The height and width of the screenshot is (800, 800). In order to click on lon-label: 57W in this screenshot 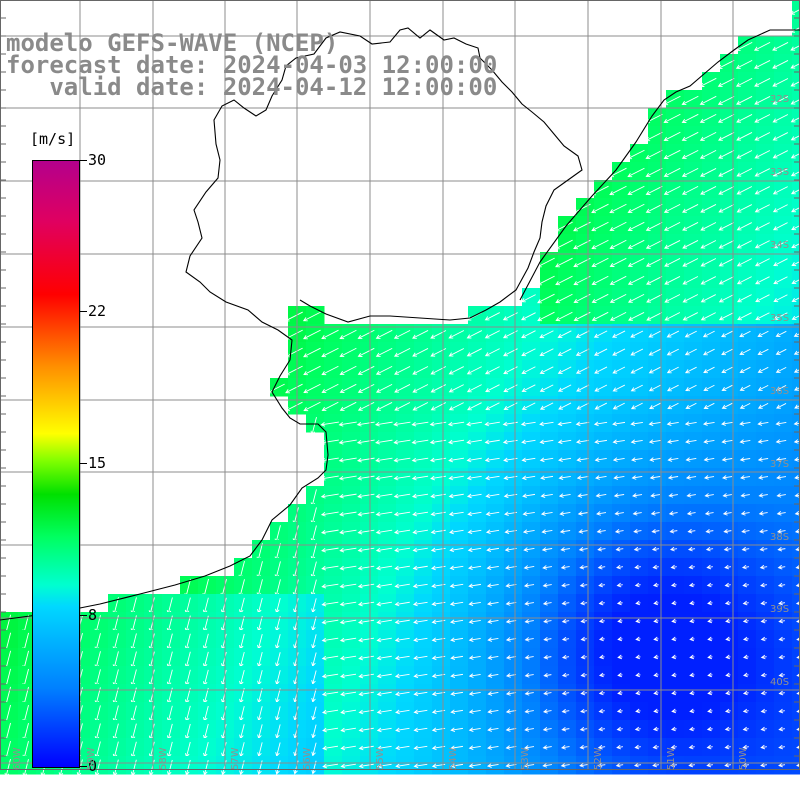, I will do `click(235, 758)`.